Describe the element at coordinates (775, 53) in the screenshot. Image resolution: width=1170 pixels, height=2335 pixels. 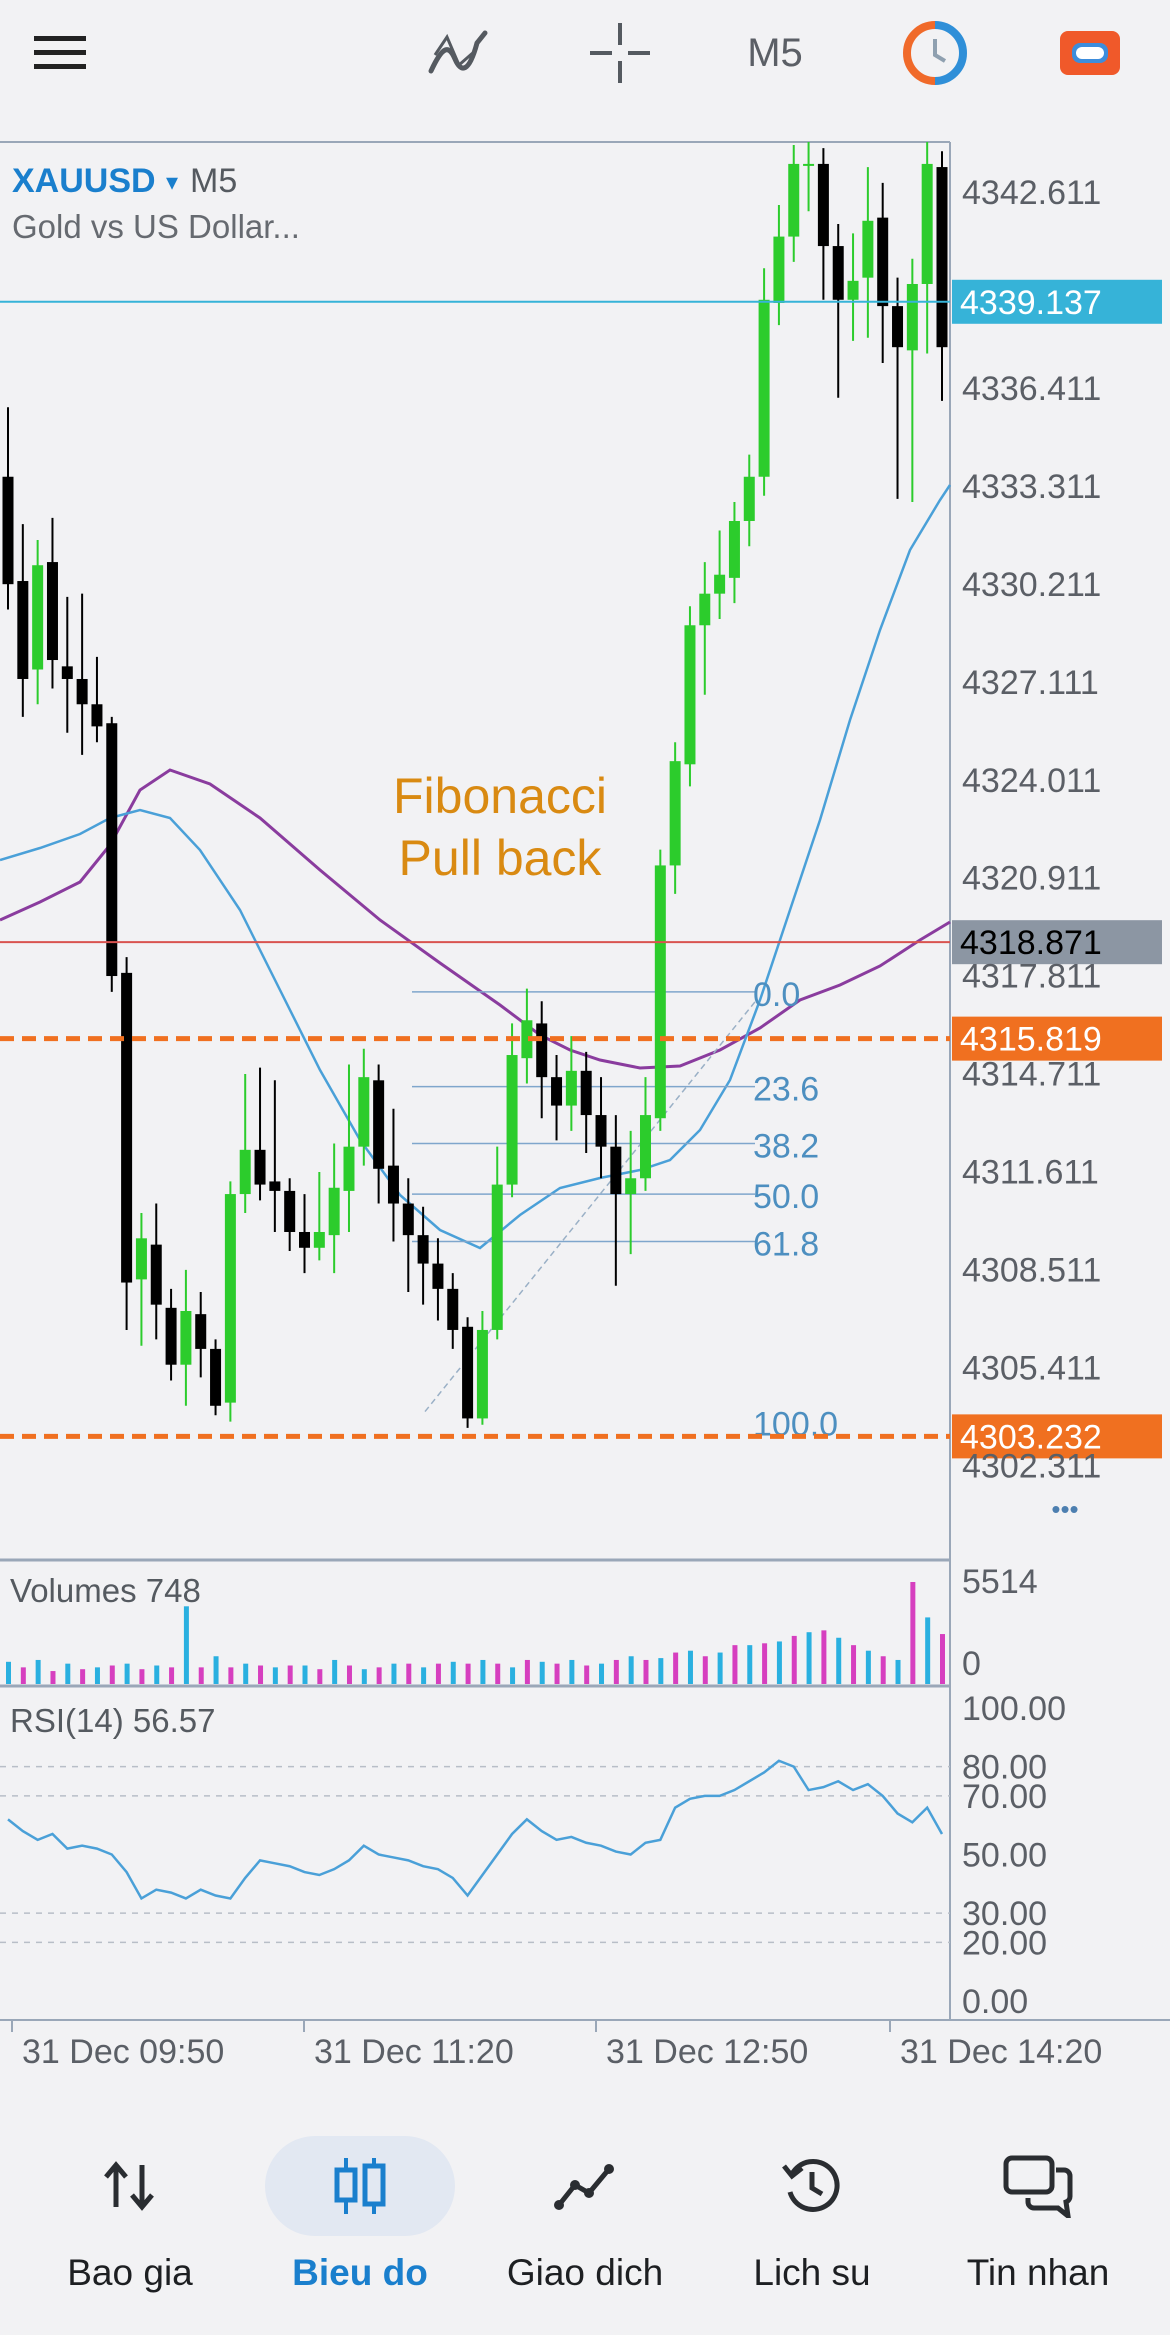
I see `timeframe-button: M5` at that location.